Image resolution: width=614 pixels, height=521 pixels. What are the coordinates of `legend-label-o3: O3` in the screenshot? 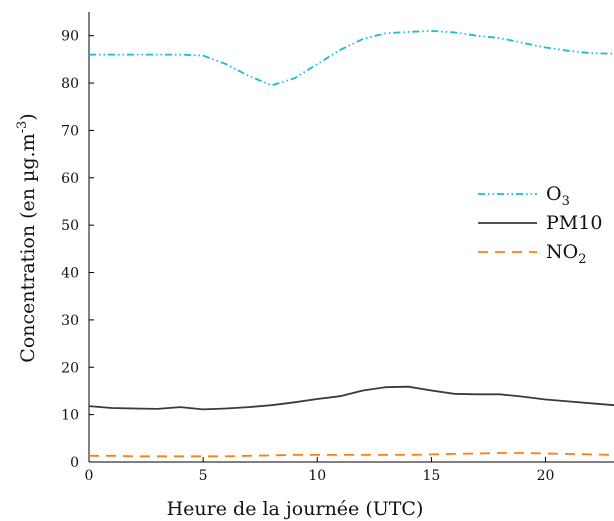 It's located at (558, 196).